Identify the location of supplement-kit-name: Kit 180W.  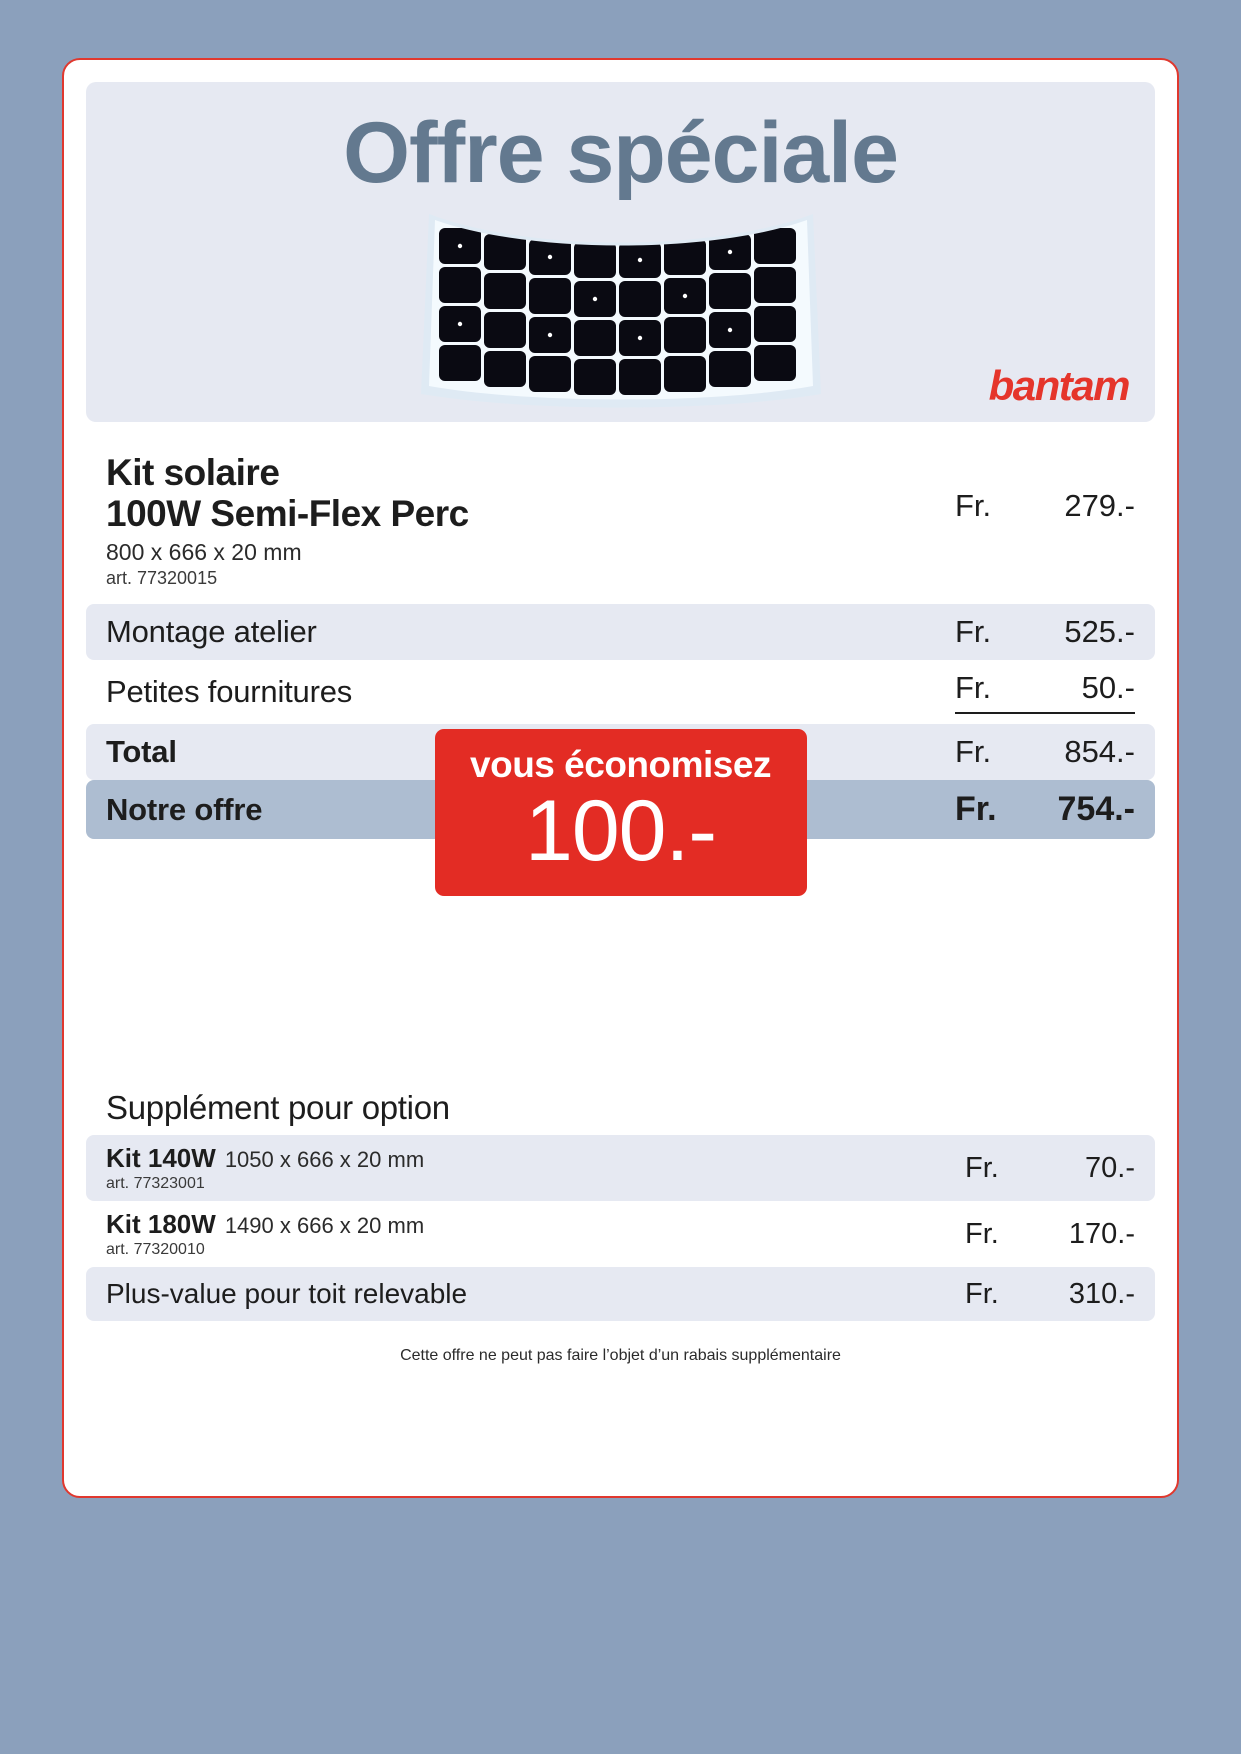
(161, 1224).